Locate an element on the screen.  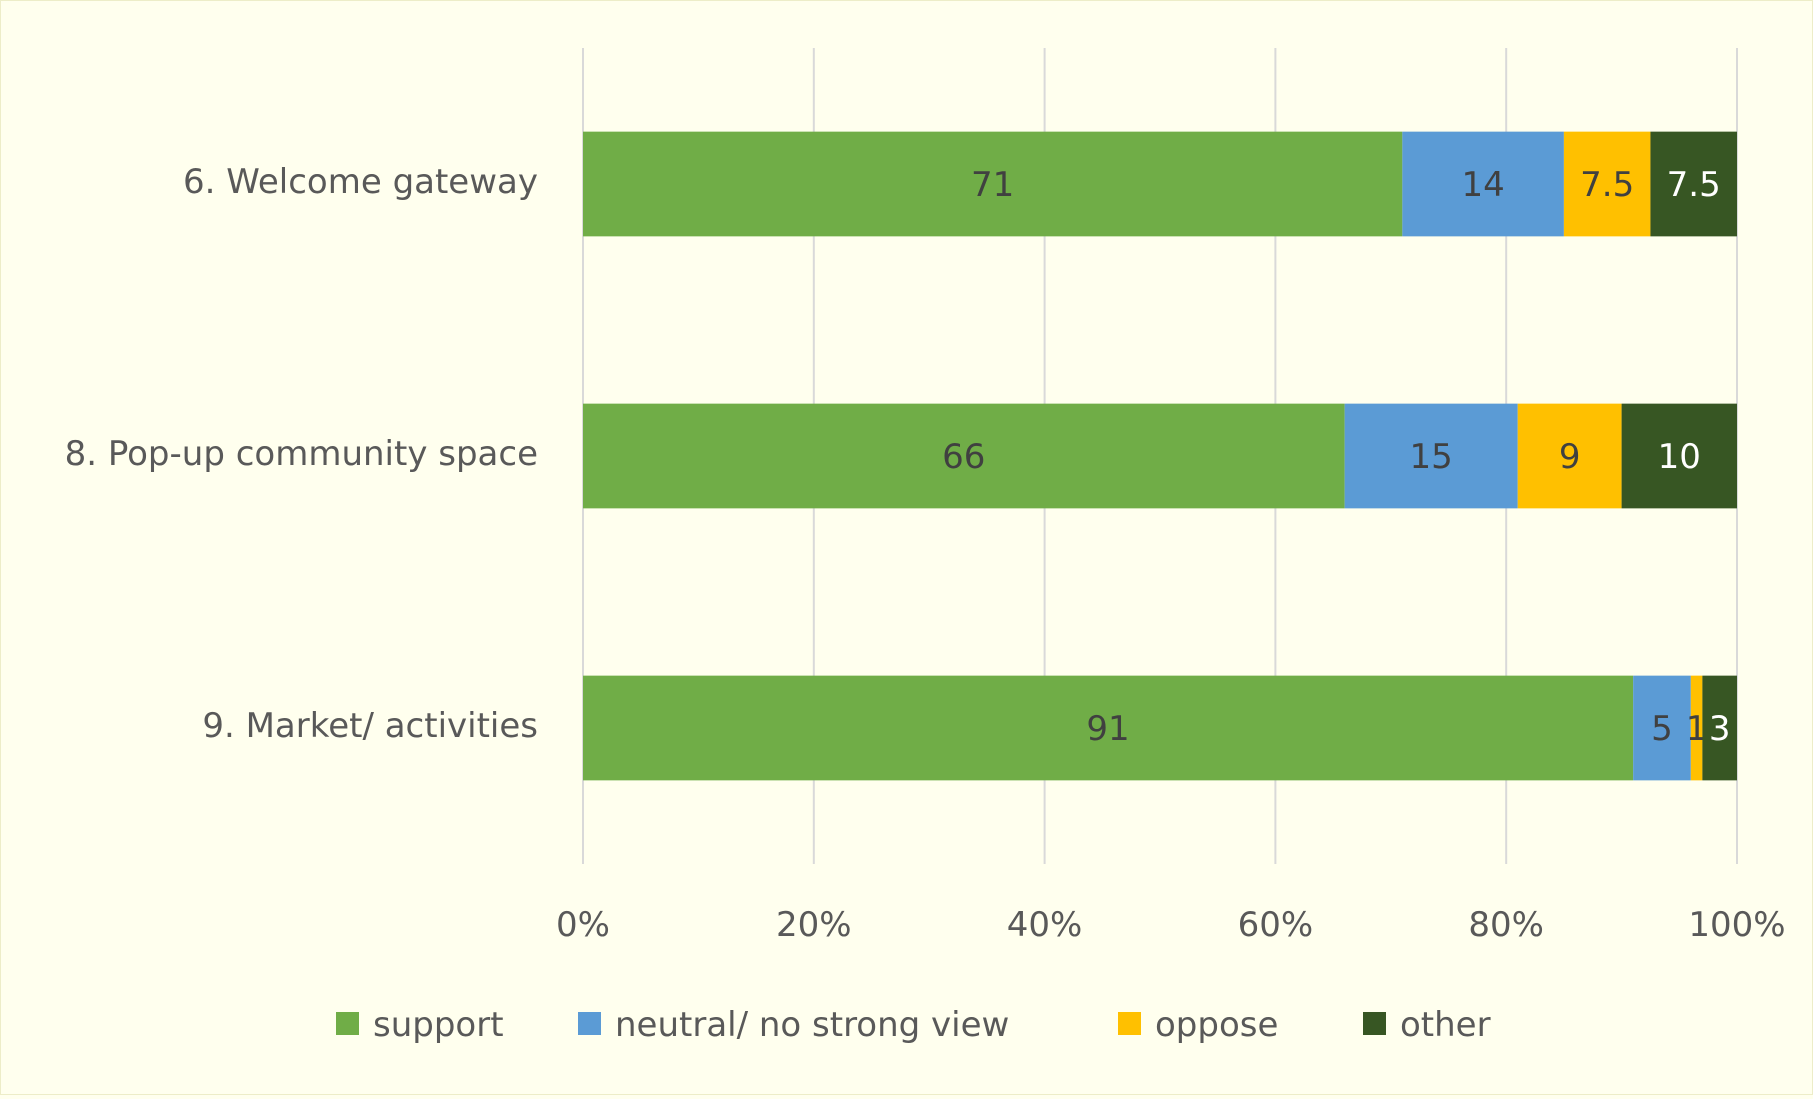
data-label: 1 is located at coordinates (1697, 729).